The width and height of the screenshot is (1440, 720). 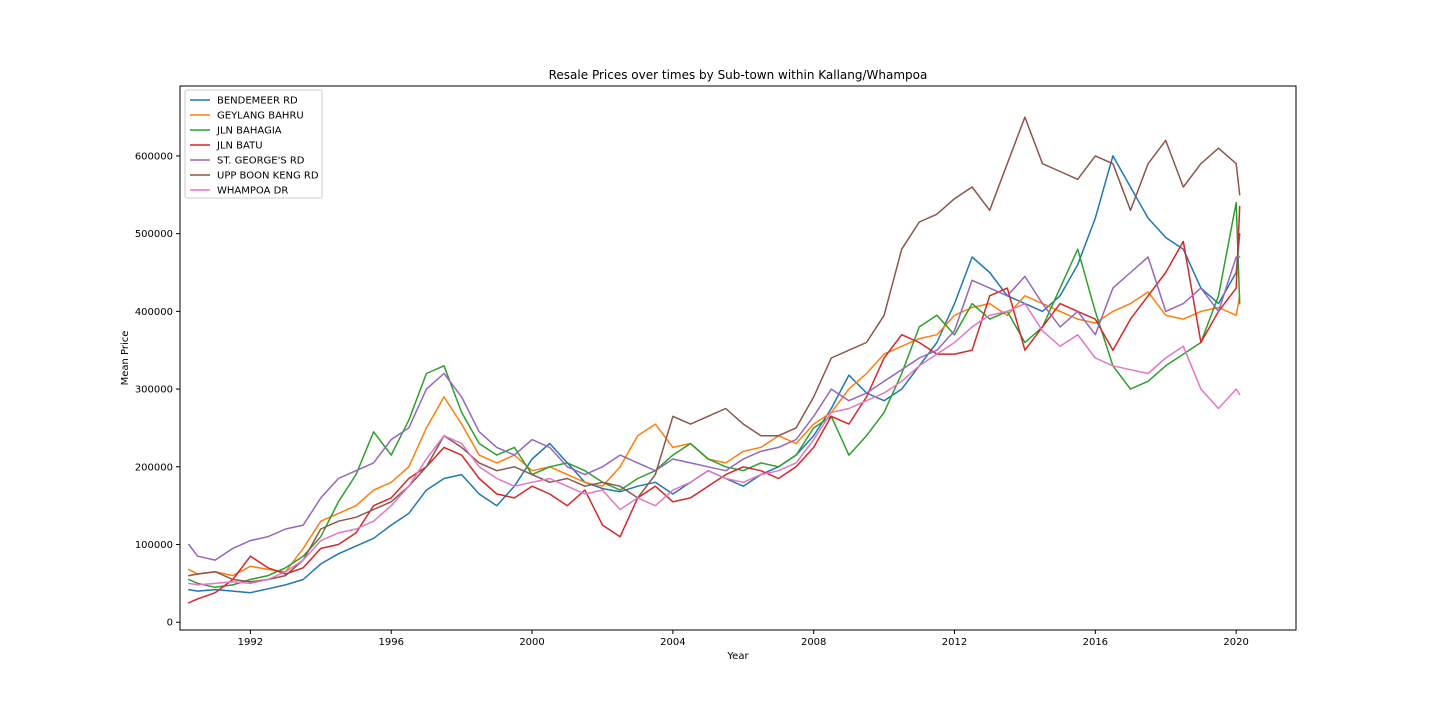 I want to click on x-tick-label-2: 2000, so click(x=531, y=642).